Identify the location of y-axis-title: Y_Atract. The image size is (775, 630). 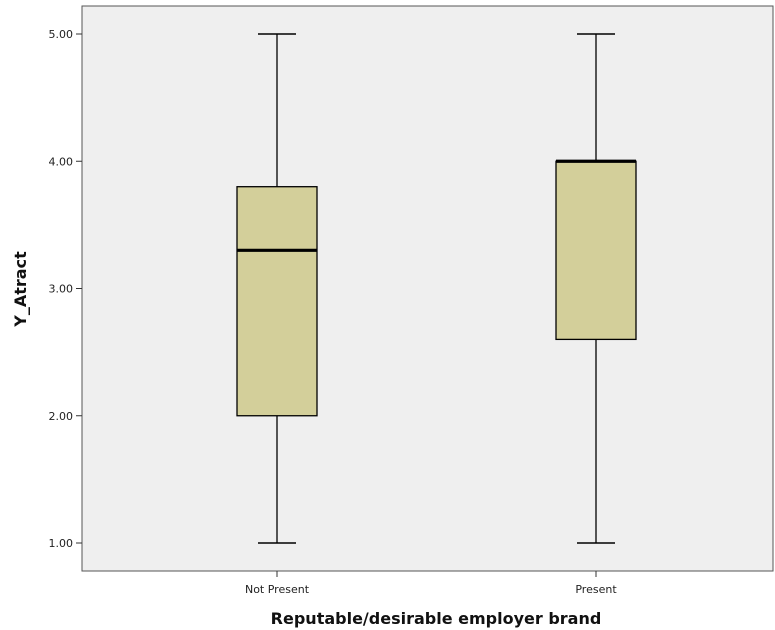
(20, 289).